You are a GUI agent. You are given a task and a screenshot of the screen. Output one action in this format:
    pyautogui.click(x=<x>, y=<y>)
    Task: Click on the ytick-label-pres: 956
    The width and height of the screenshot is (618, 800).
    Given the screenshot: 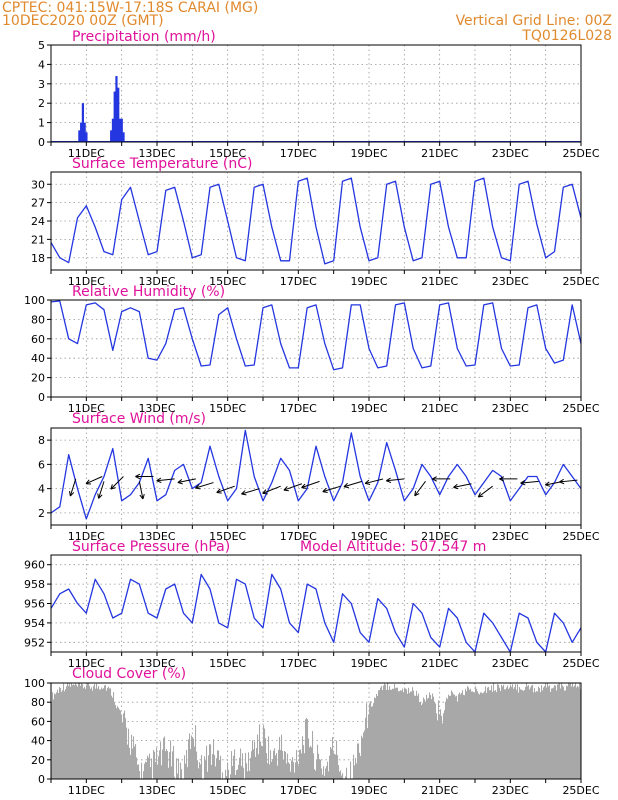 What is the action you would take?
    pyautogui.click(x=34, y=604)
    